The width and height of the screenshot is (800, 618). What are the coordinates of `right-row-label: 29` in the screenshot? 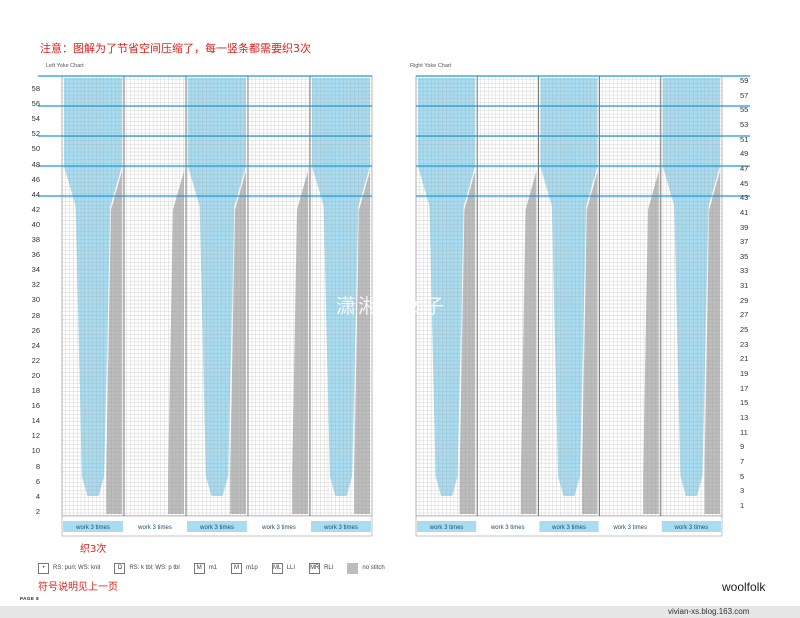 It's located at (744, 300).